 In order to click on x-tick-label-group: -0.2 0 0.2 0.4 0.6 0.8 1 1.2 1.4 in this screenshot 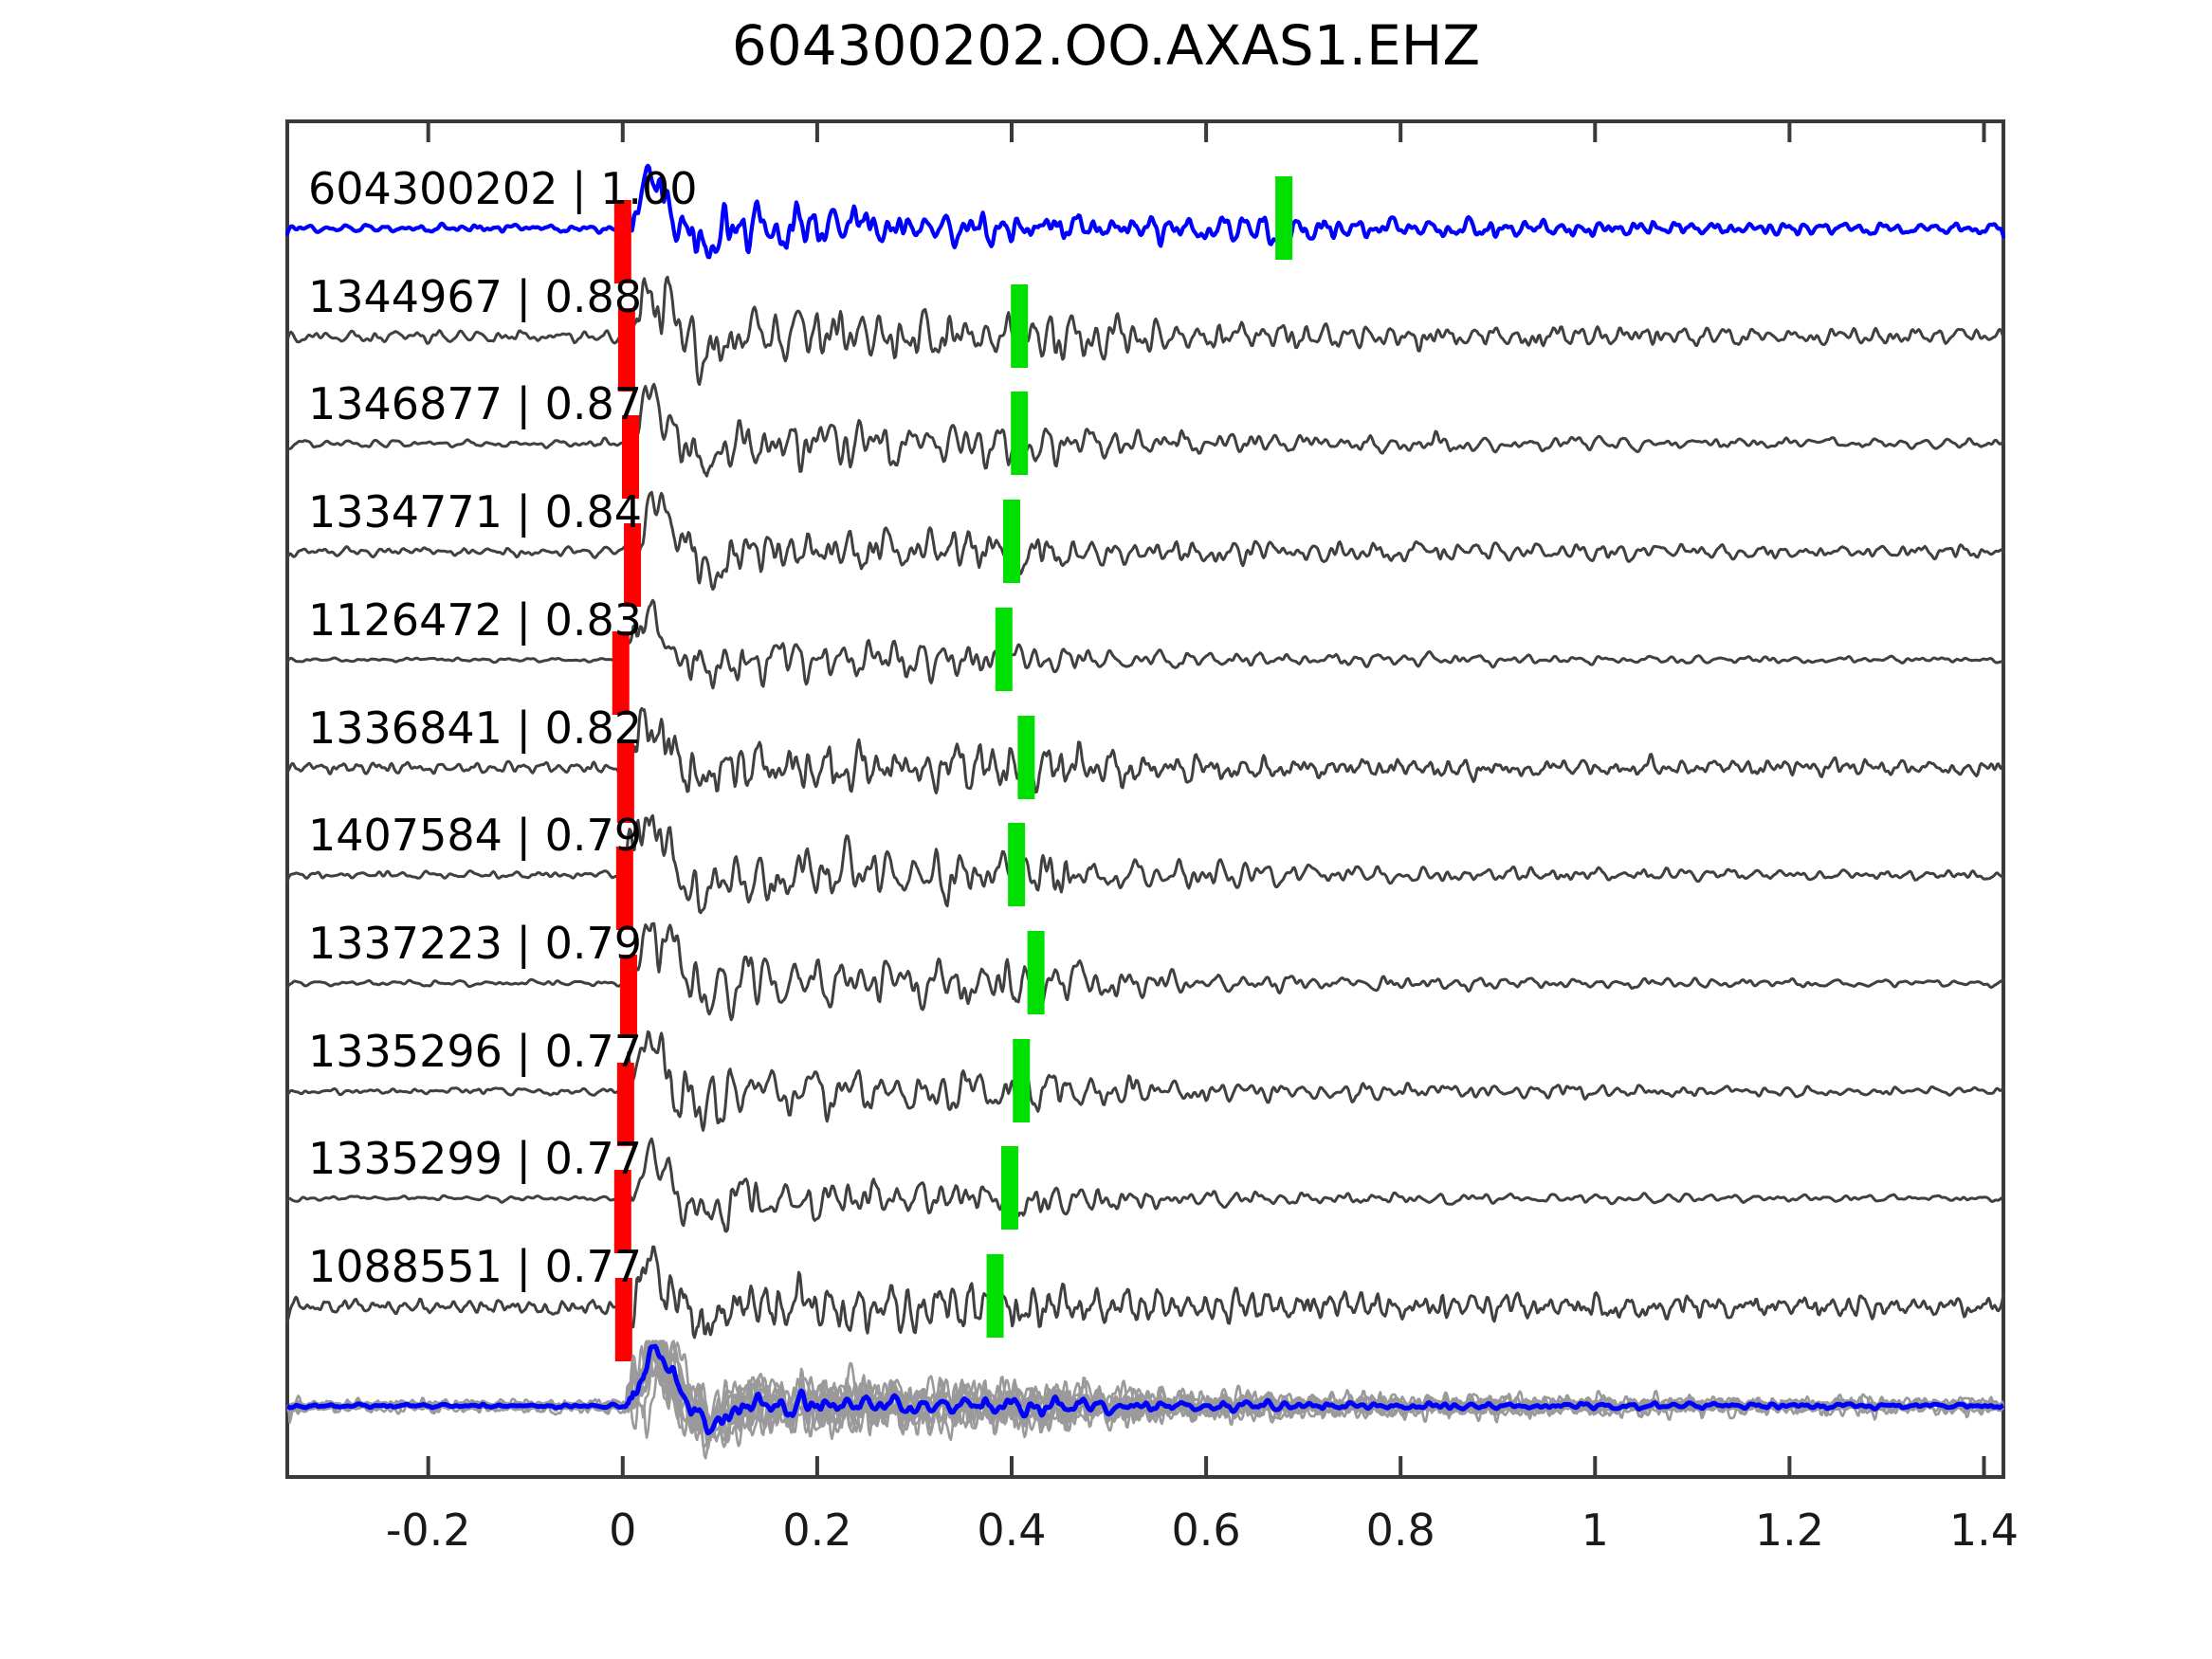, I will do `click(1202, 1530)`.